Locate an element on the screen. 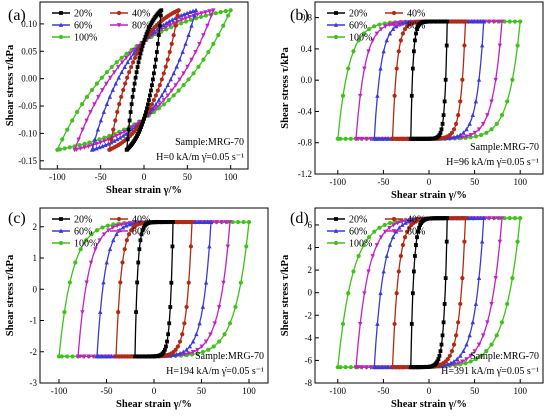 This screenshot has width=550, height=417. x-axis-label: Shear strain γ/% is located at coordinates (429, 195).